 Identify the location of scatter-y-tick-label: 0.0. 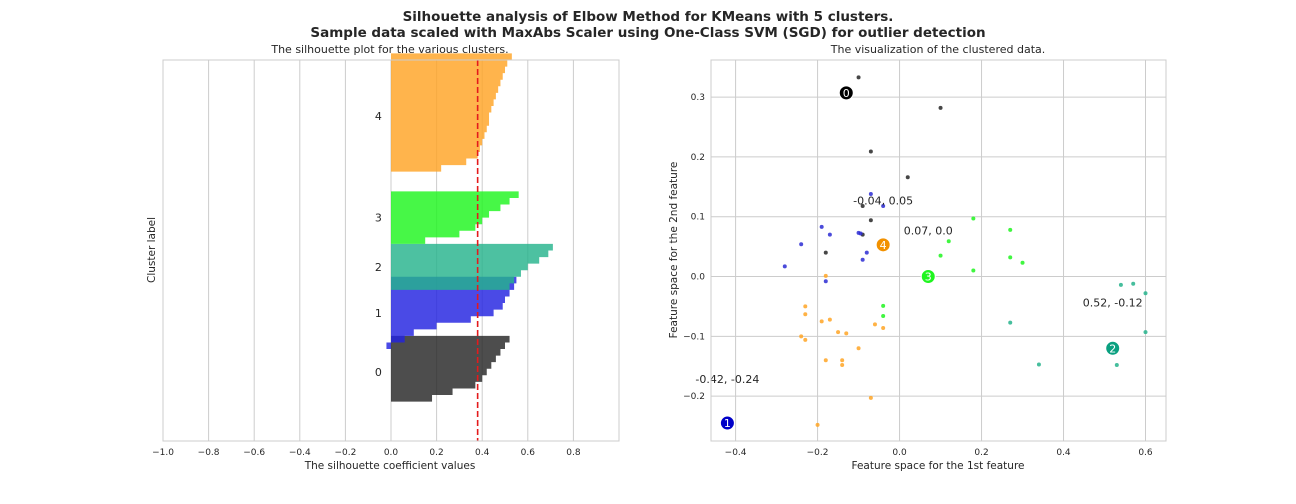
(698, 278).